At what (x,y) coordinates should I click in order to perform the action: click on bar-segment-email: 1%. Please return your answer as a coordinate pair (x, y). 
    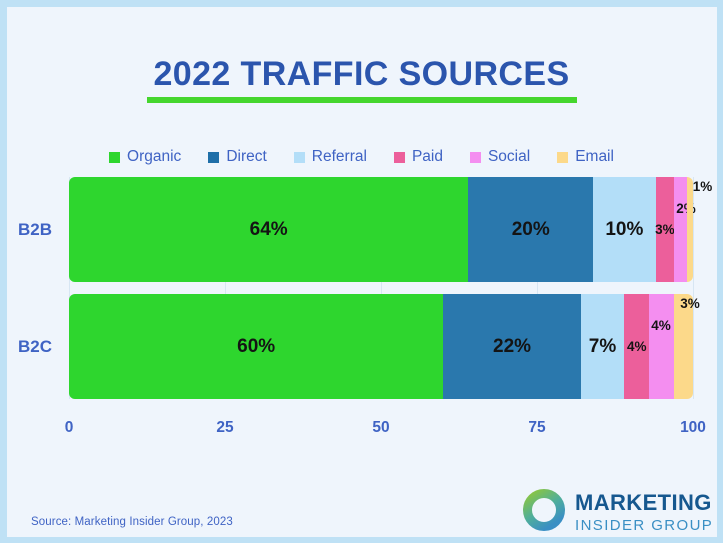
    Looking at the image, I should click on (699, 229).